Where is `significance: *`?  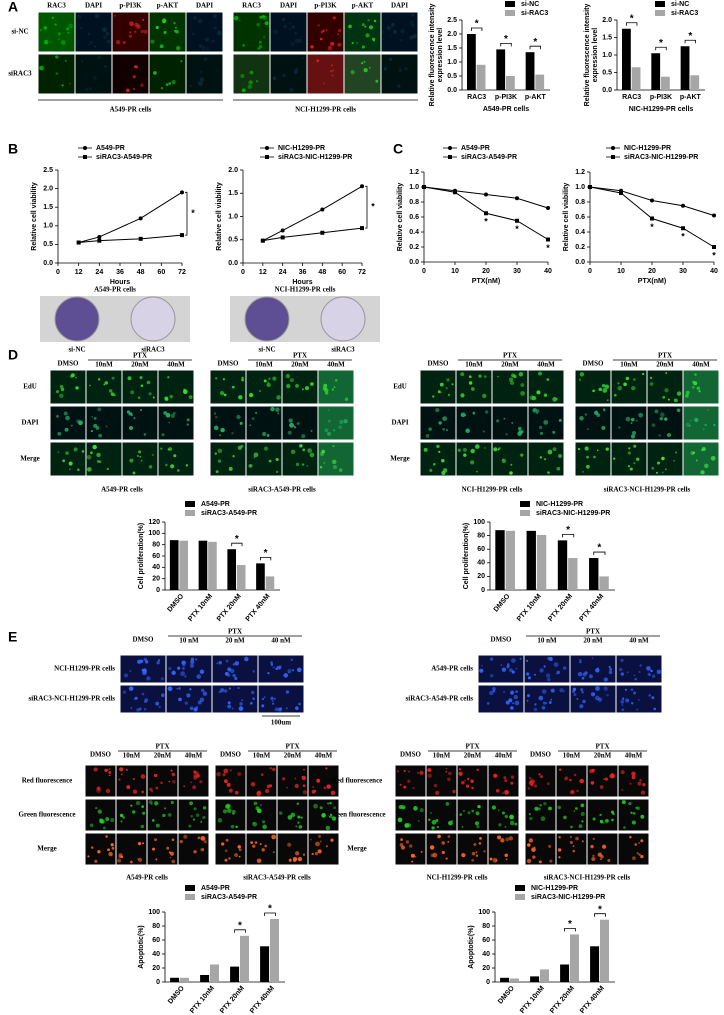 significance: * is located at coordinates (506, 39).